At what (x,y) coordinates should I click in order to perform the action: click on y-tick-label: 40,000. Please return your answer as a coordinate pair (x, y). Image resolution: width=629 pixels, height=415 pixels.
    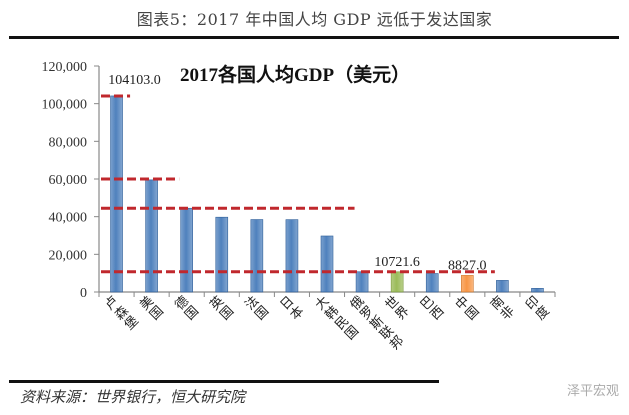
    Looking at the image, I should click on (68, 218).